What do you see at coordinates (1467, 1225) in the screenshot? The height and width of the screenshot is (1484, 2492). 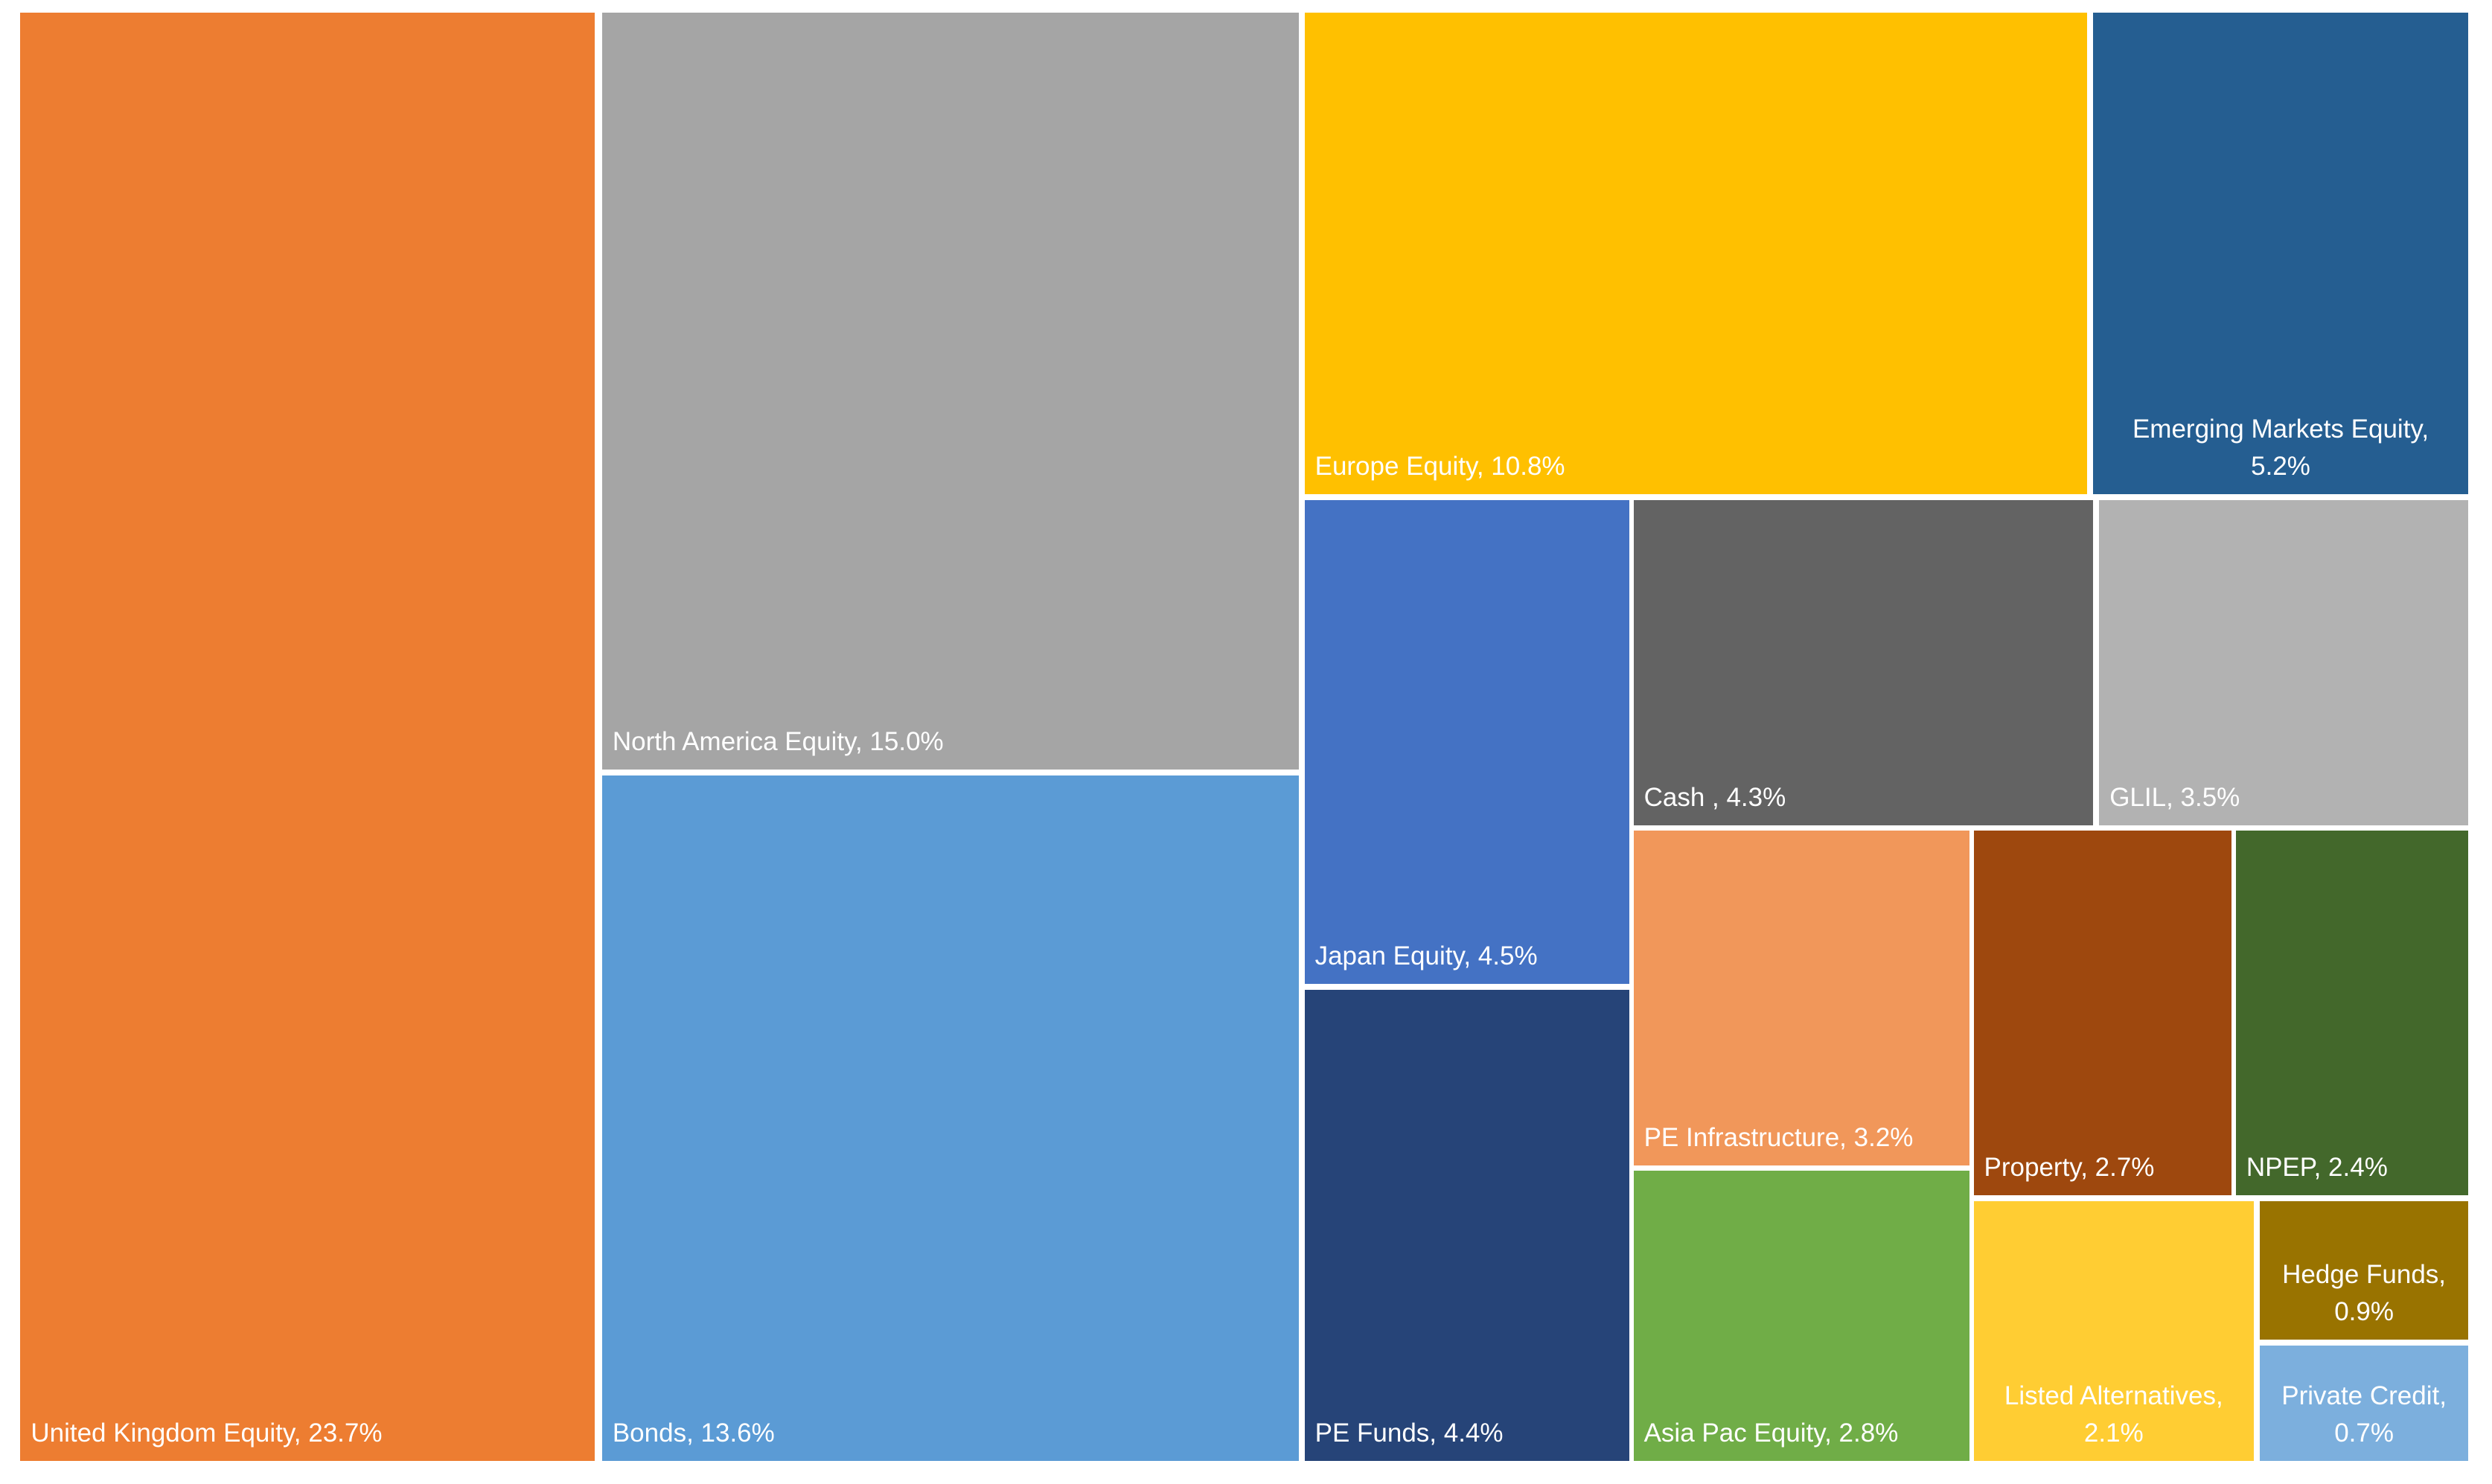 I see `treemap-tile-pe-funds: PE Funds, 4.4%` at bounding box center [1467, 1225].